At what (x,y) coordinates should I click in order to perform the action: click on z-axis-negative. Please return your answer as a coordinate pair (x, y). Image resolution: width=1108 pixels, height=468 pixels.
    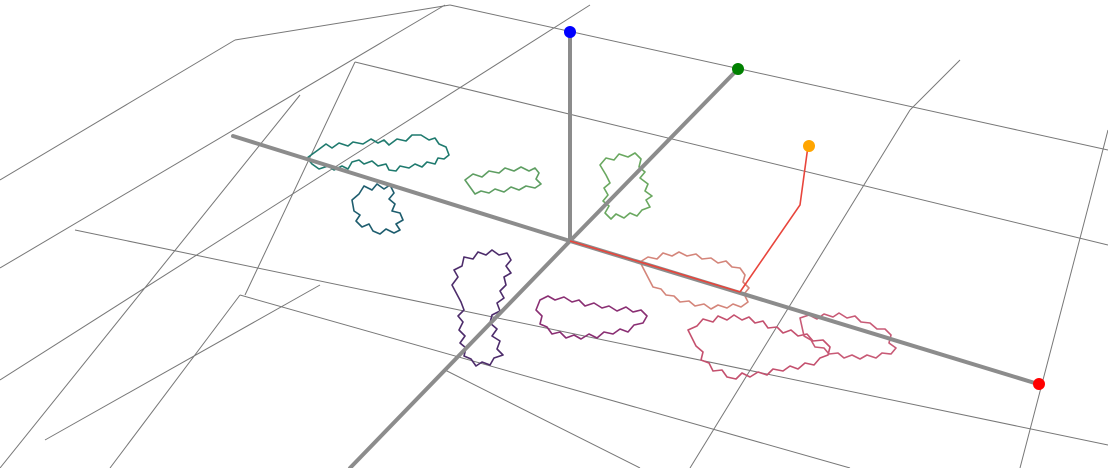
    Looking at the image, I should click on (460, 353).